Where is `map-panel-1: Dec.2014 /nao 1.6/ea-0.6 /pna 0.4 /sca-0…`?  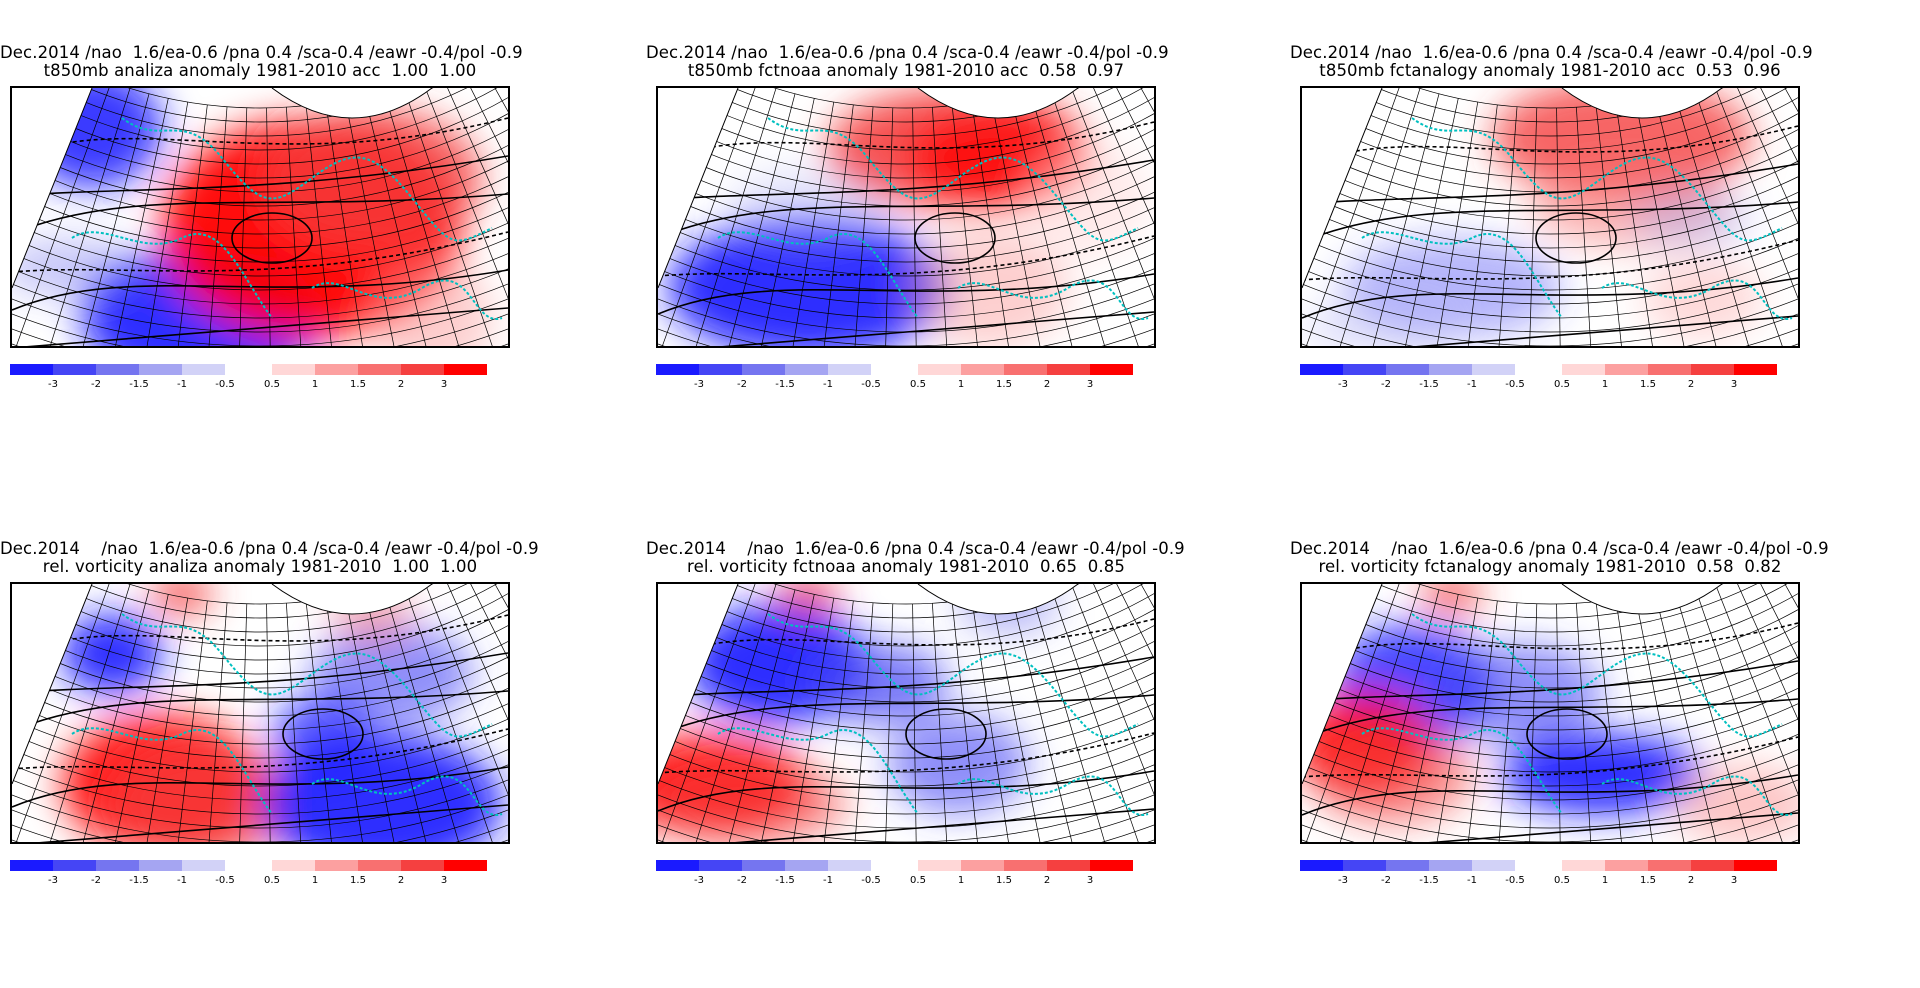 map-panel-1: Dec.2014 /nao 1.6/ea-0.6 /pna 0.4 /sca-0… is located at coordinates (261, 233).